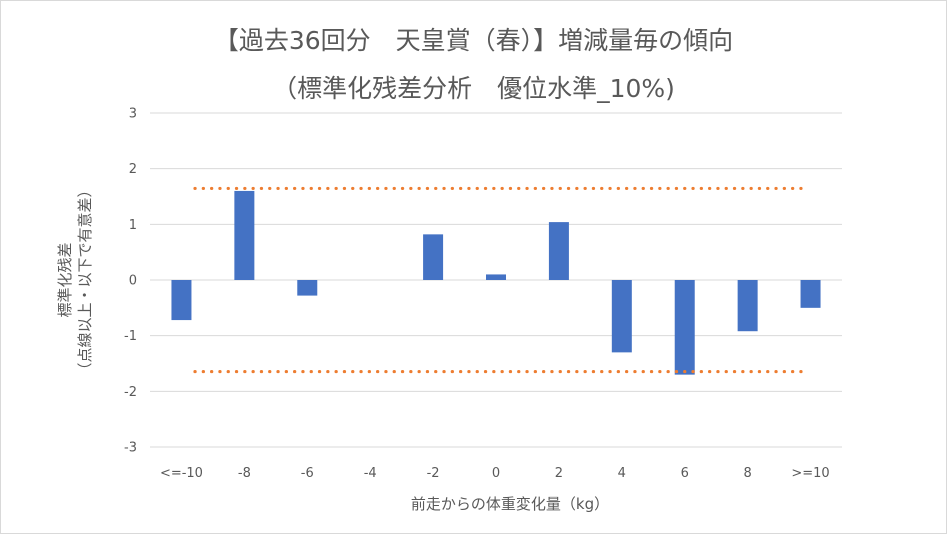 This screenshot has height=534, width=947. Describe the element at coordinates (622, 473) in the screenshot. I see `x-tick-label: 4` at that location.